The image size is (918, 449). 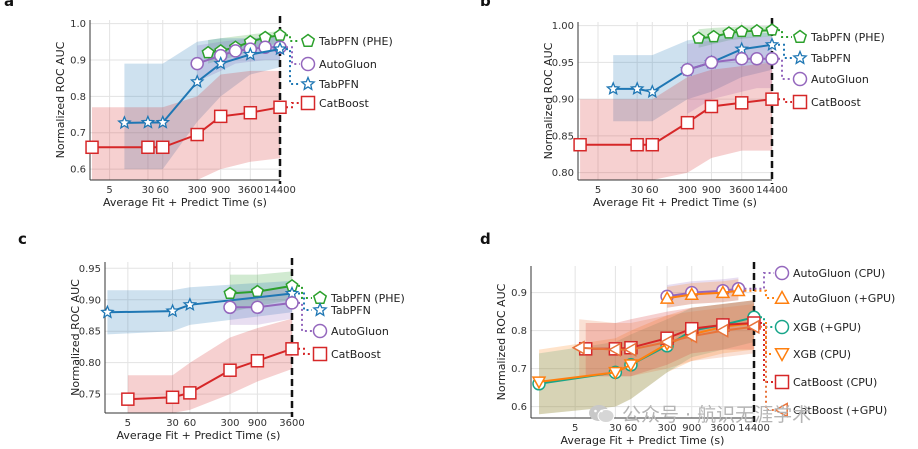 I want to click on y-tick-label: 1.0, so click(x=78, y=24).